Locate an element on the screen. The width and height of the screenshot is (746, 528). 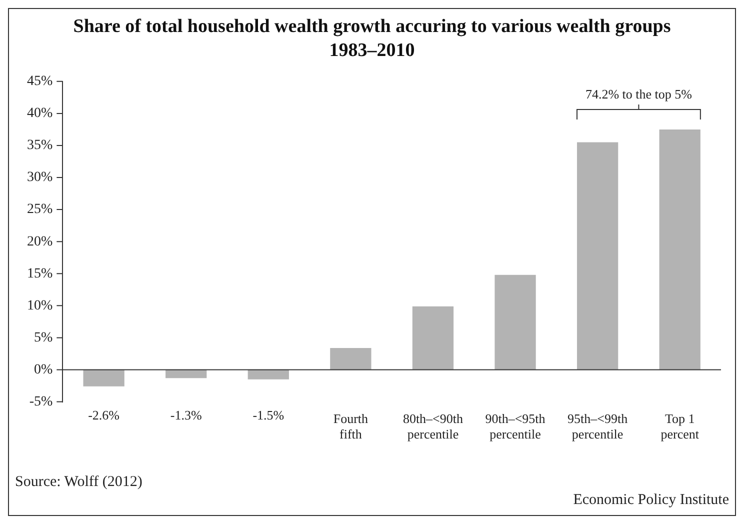
y-tick-label: 40% is located at coordinates (39, 114).